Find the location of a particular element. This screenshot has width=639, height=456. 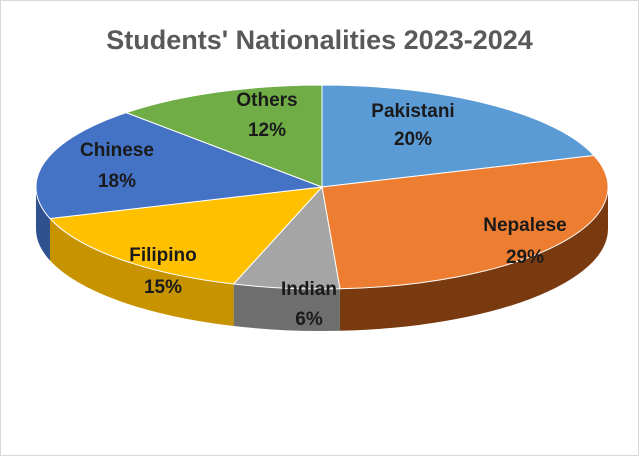

slice-value-filipino: 15% is located at coordinates (163, 287).